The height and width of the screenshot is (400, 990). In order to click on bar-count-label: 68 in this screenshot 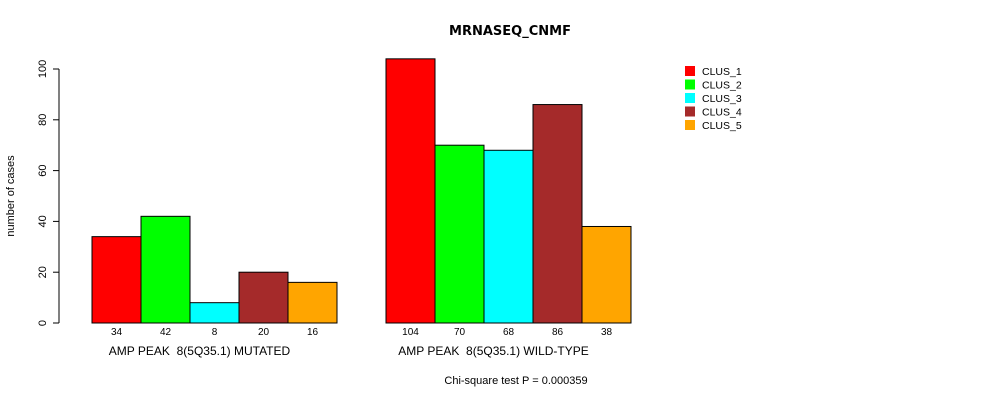, I will do `click(509, 332)`.